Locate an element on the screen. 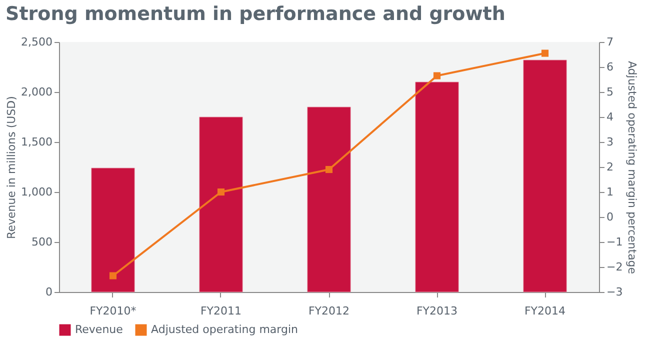  y2-tick-label: 7 is located at coordinates (610, 42).